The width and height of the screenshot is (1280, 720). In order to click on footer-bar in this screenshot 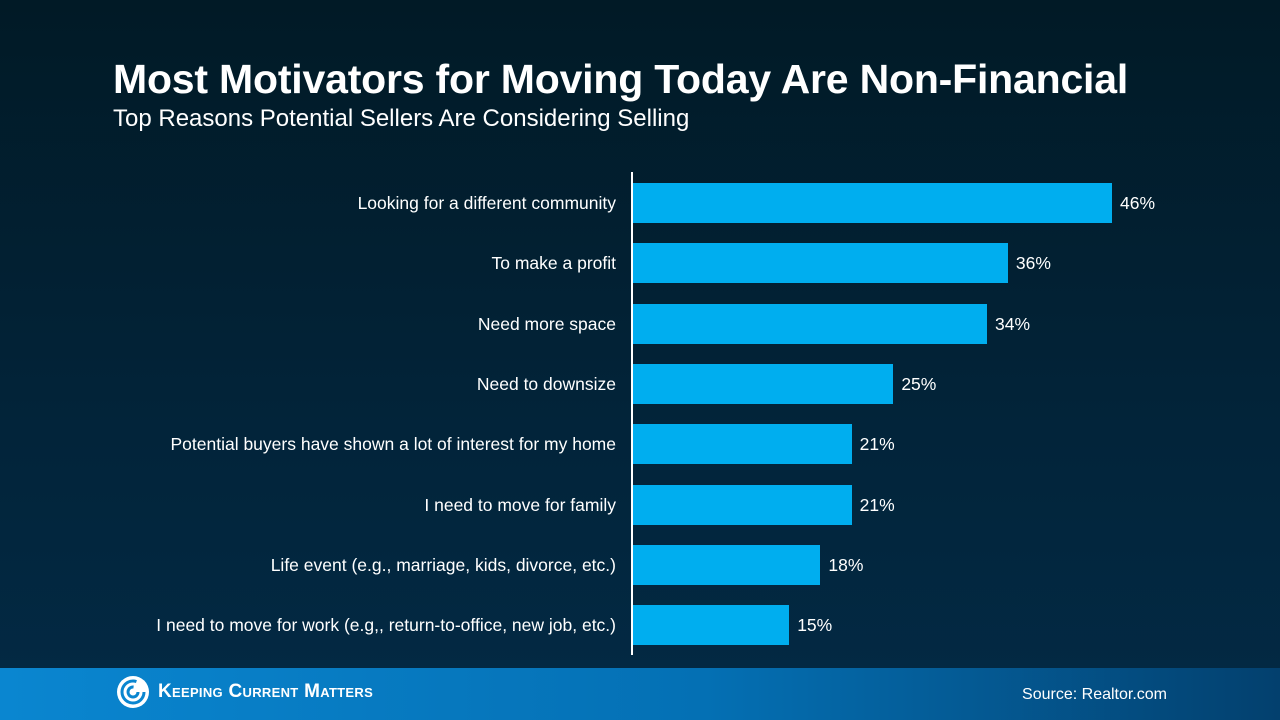, I will do `click(640, 694)`.